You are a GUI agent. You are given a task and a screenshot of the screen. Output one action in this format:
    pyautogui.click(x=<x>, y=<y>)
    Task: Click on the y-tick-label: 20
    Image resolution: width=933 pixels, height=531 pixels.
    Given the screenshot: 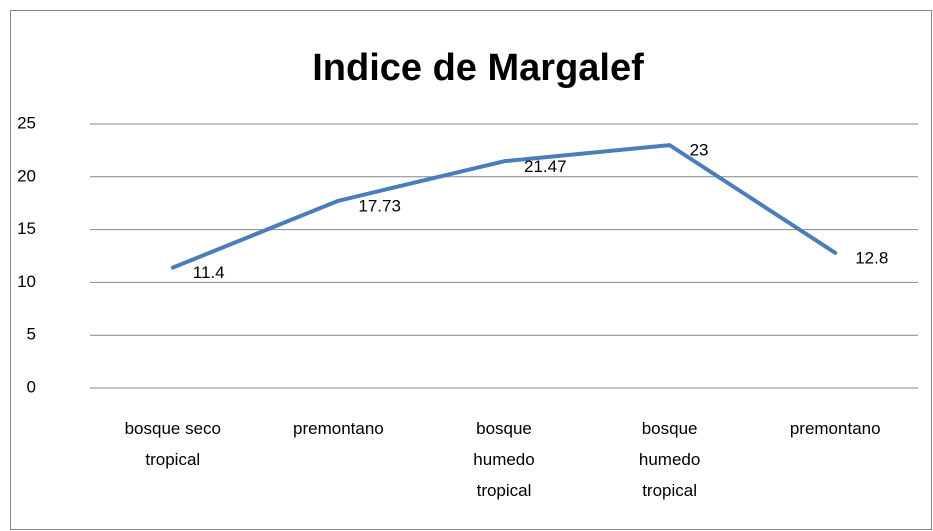 What is the action you would take?
    pyautogui.click(x=26, y=175)
    